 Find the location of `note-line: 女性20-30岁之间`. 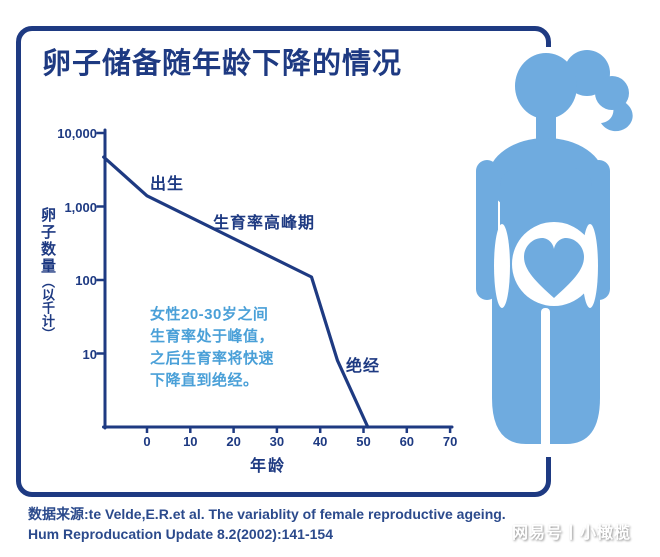

note-line: 女性20-30岁之间 is located at coordinates (209, 314).